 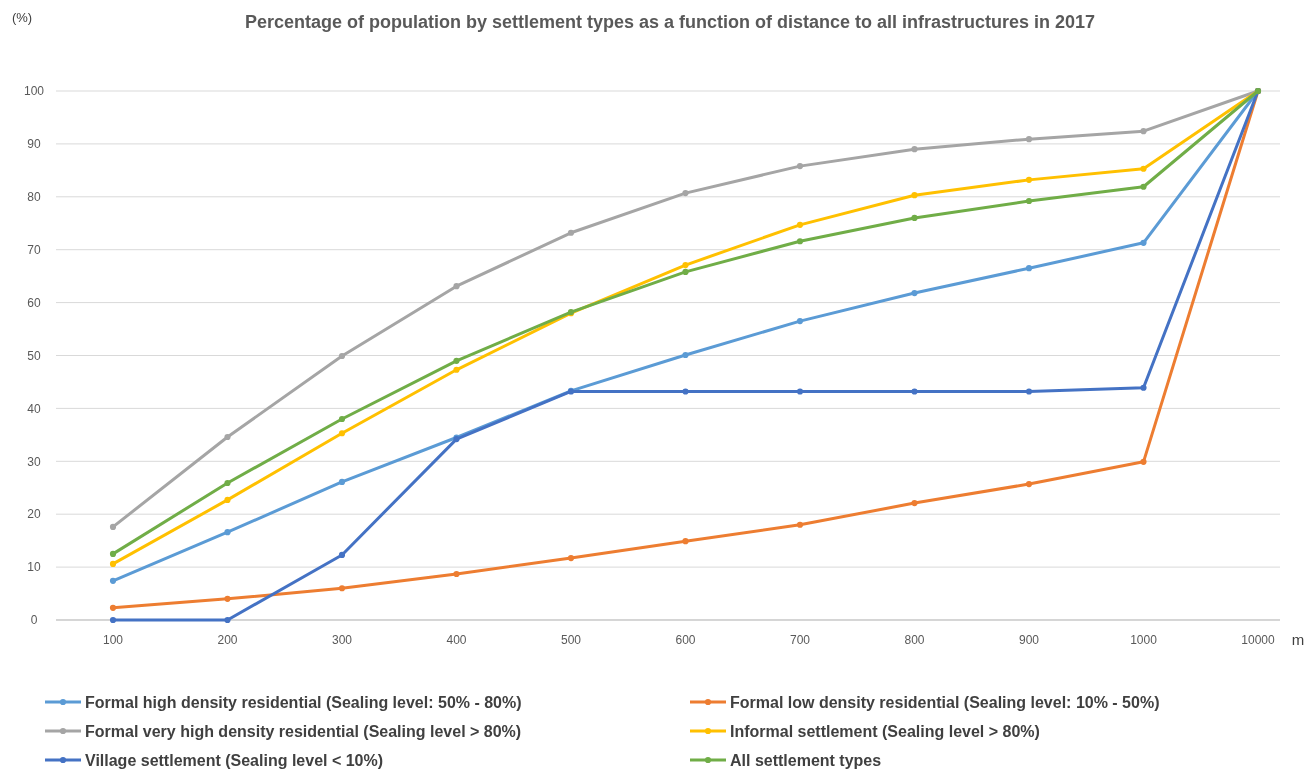 What do you see at coordinates (34, 514) in the screenshot?
I see `y-tick-label: 20` at bounding box center [34, 514].